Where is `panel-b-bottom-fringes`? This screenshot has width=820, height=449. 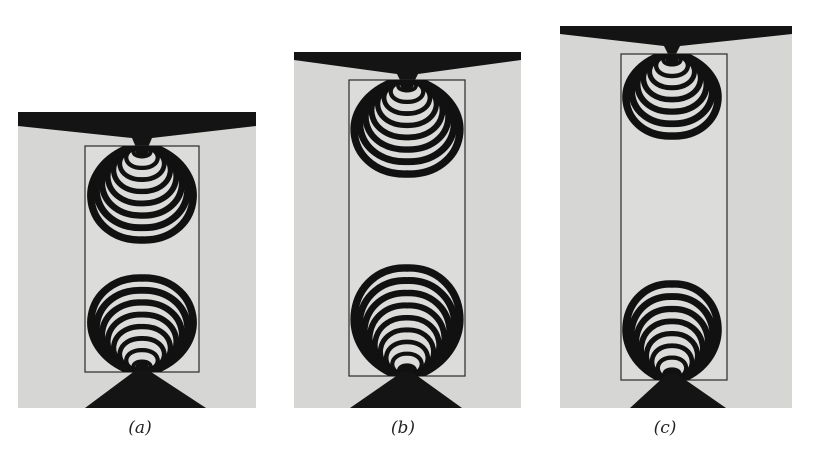 panel-b-bottom-fringes is located at coordinates (407, 320).